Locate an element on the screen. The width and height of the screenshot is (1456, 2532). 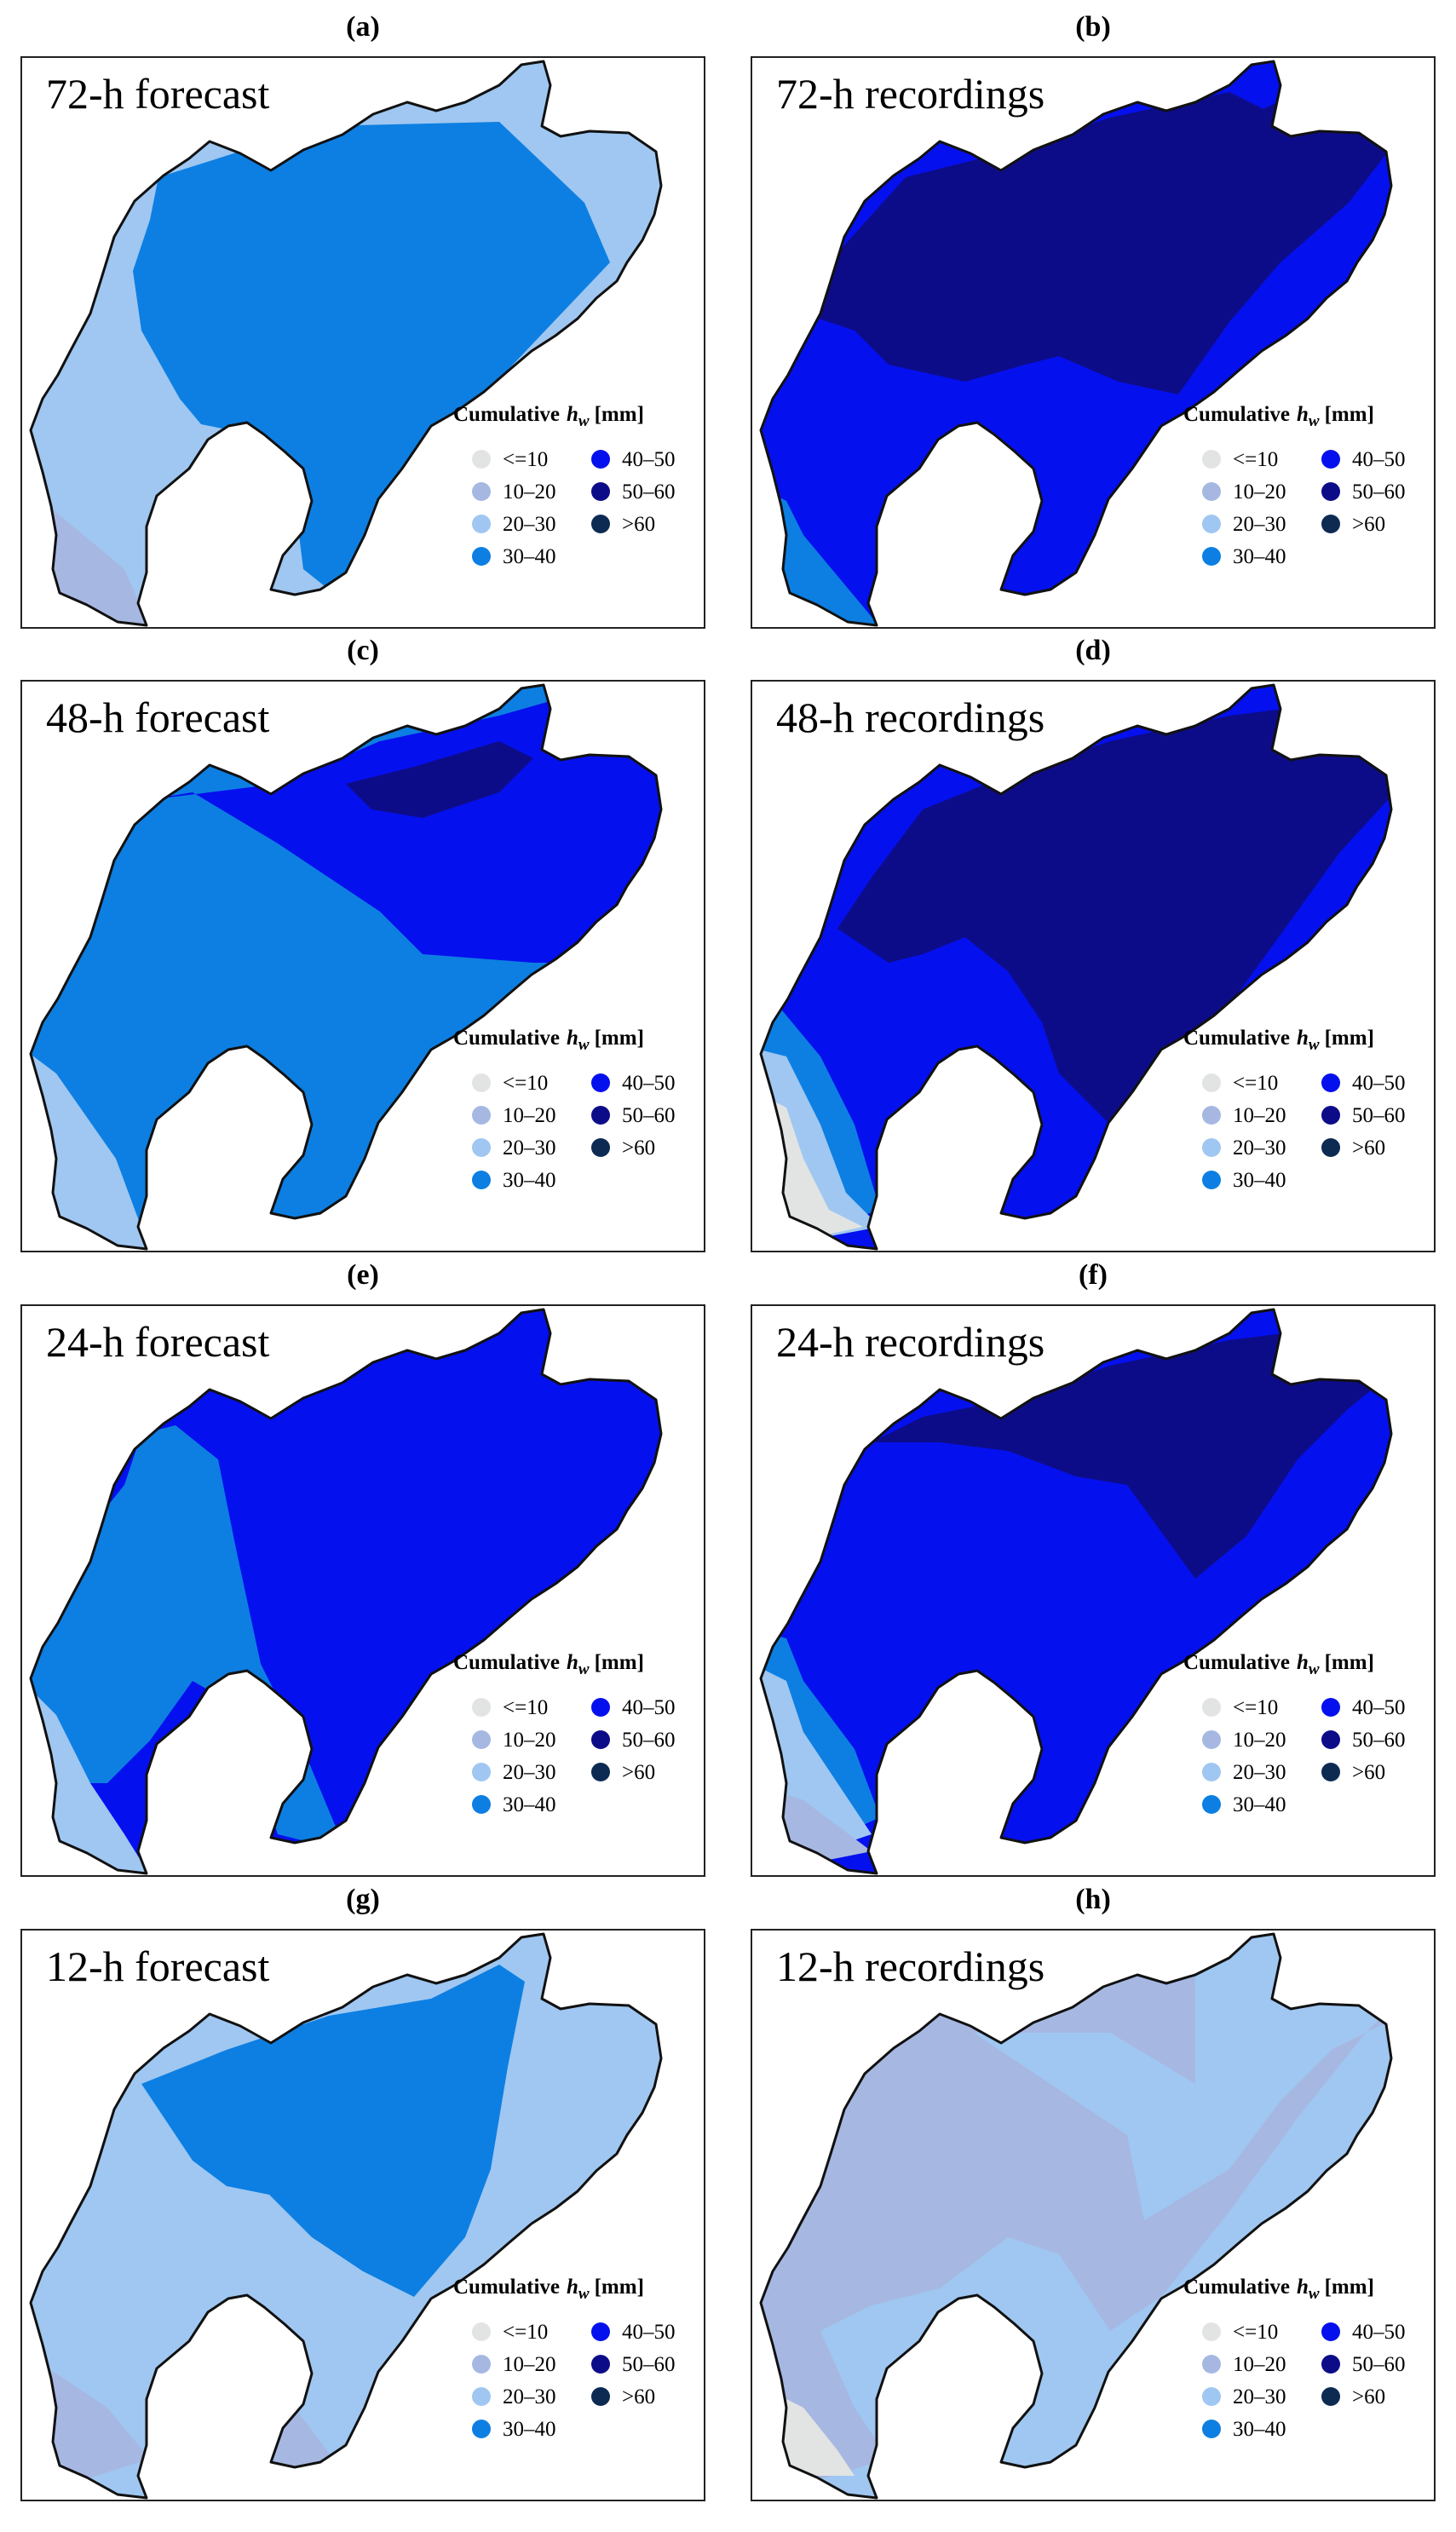
panel-label: (c) is located at coordinates (363, 650).